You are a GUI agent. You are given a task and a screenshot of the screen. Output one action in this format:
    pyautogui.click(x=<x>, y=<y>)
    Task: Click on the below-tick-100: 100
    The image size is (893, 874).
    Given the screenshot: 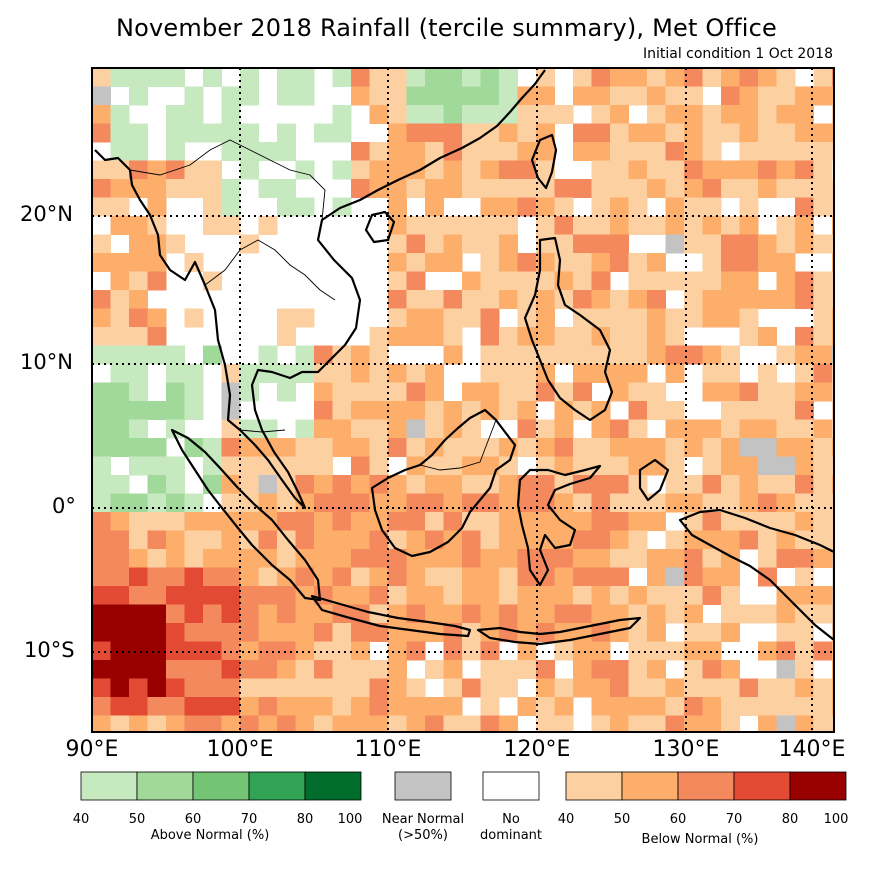 What is the action you would take?
    pyautogui.click(x=836, y=819)
    